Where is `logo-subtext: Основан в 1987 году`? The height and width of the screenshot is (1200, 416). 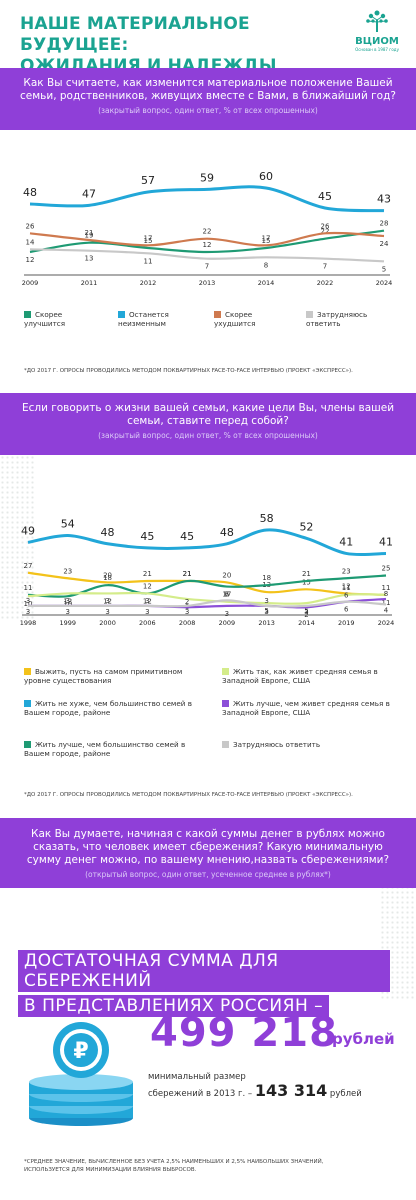
logo-subtext: Основан в 1987 году is located at coordinates (377, 49).